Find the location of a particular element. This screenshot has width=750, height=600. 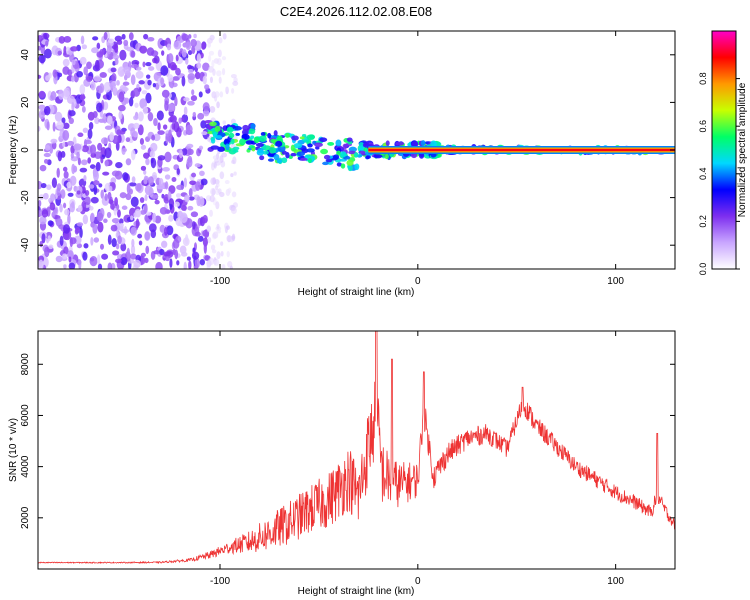

spectrogram-y-tick-label: -40 is located at coordinates (25, 245).